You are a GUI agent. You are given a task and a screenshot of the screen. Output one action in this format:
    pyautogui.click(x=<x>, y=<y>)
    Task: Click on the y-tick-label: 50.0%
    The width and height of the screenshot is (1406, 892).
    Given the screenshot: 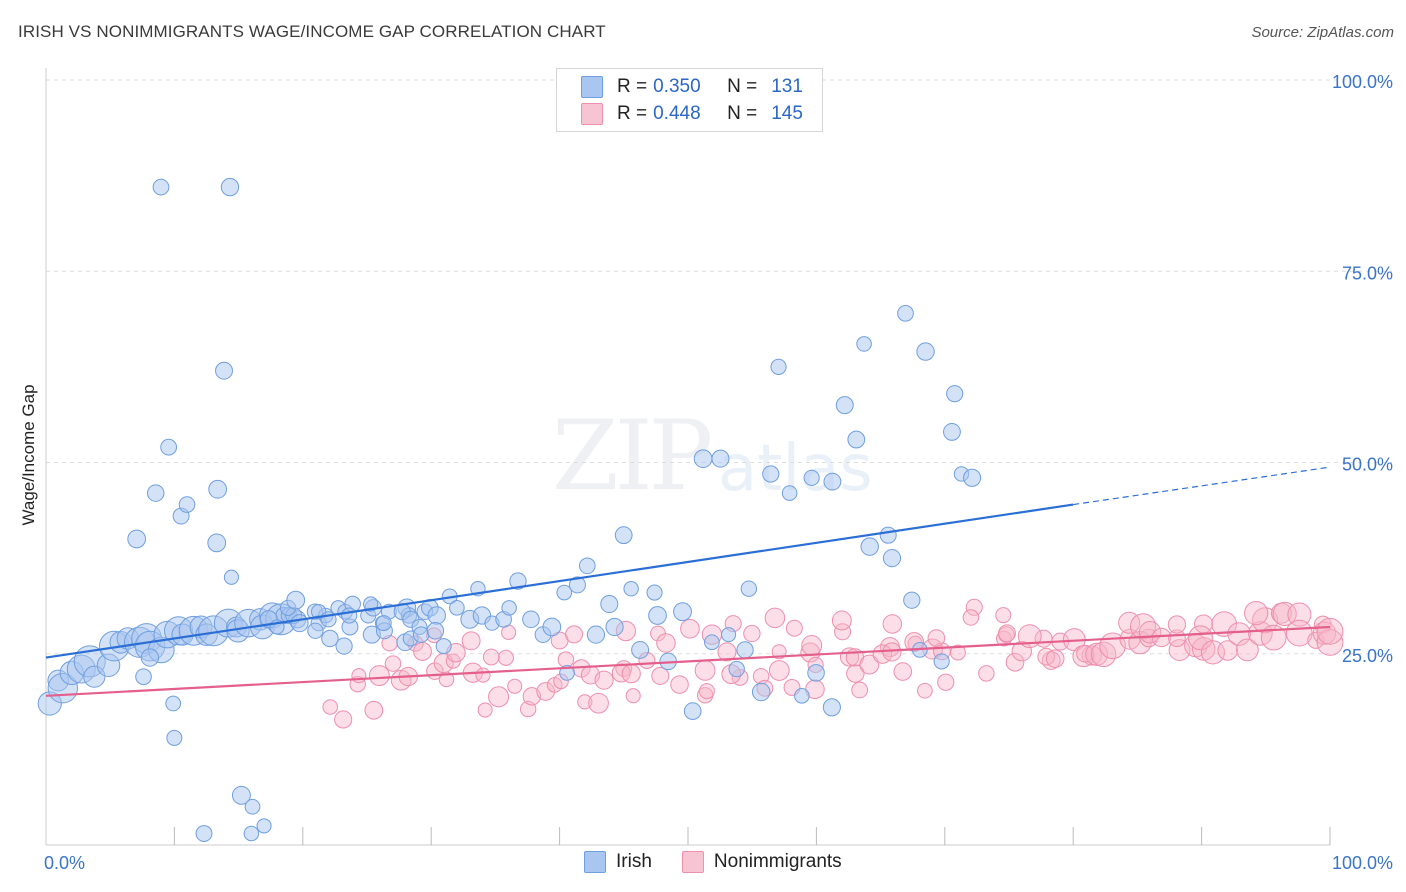 What is the action you would take?
    pyautogui.click(x=1367, y=465)
    